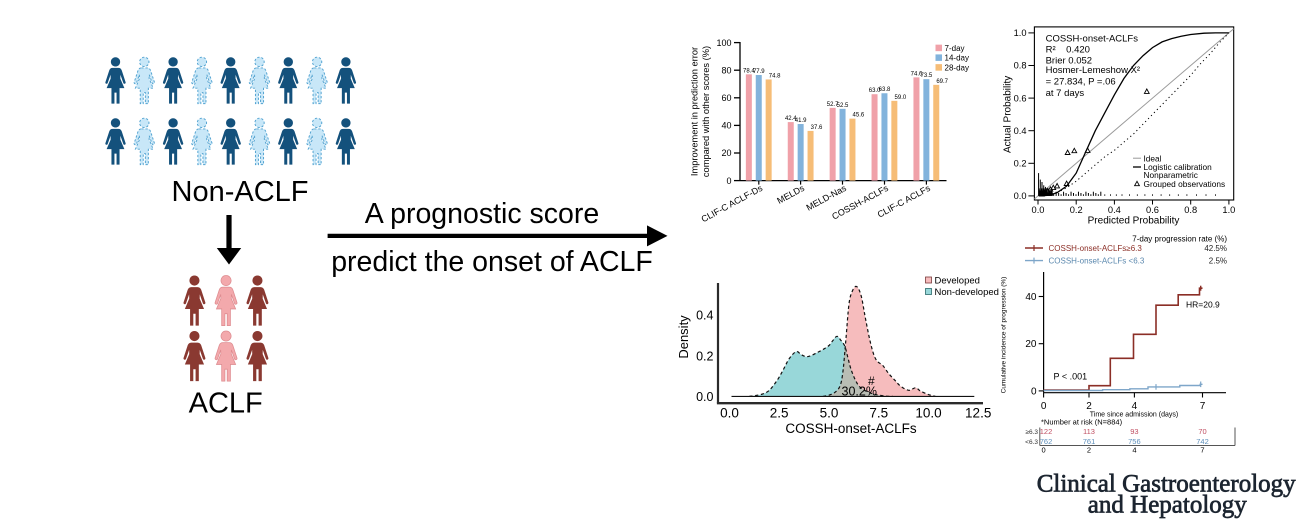 Image resolution: width=1306 pixels, height=523 pixels. What do you see at coordinates (833, 105) in the screenshot?
I see `svg-text: 52.7` at bounding box center [833, 105].